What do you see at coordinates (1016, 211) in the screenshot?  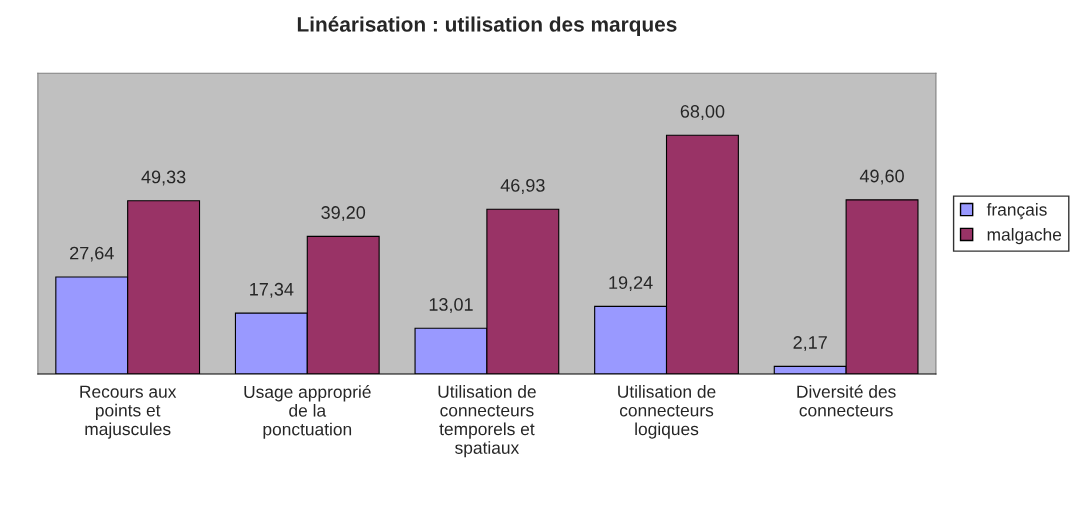 I see `legend-label: français` at bounding box center [1016, 211].